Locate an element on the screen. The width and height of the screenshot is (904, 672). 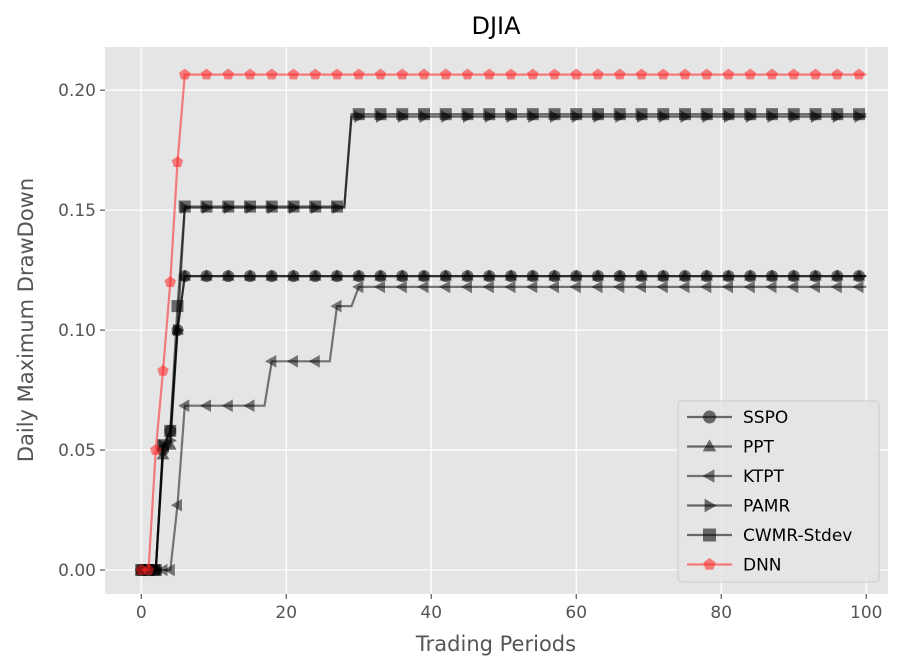
x-axis-ticks: 0 20 40 60 80 100 is located at coordinates (509, 608).